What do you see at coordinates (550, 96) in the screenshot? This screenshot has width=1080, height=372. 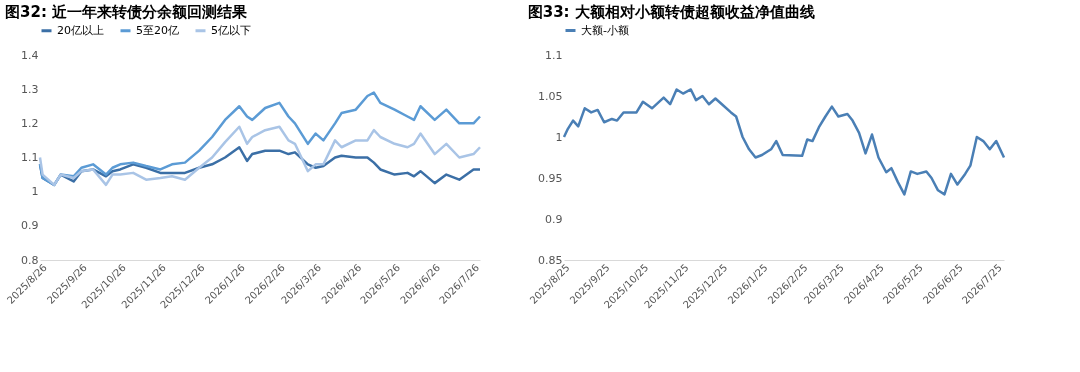 I see `y-tick-label: 1.05` at bounding box center [550, 96].